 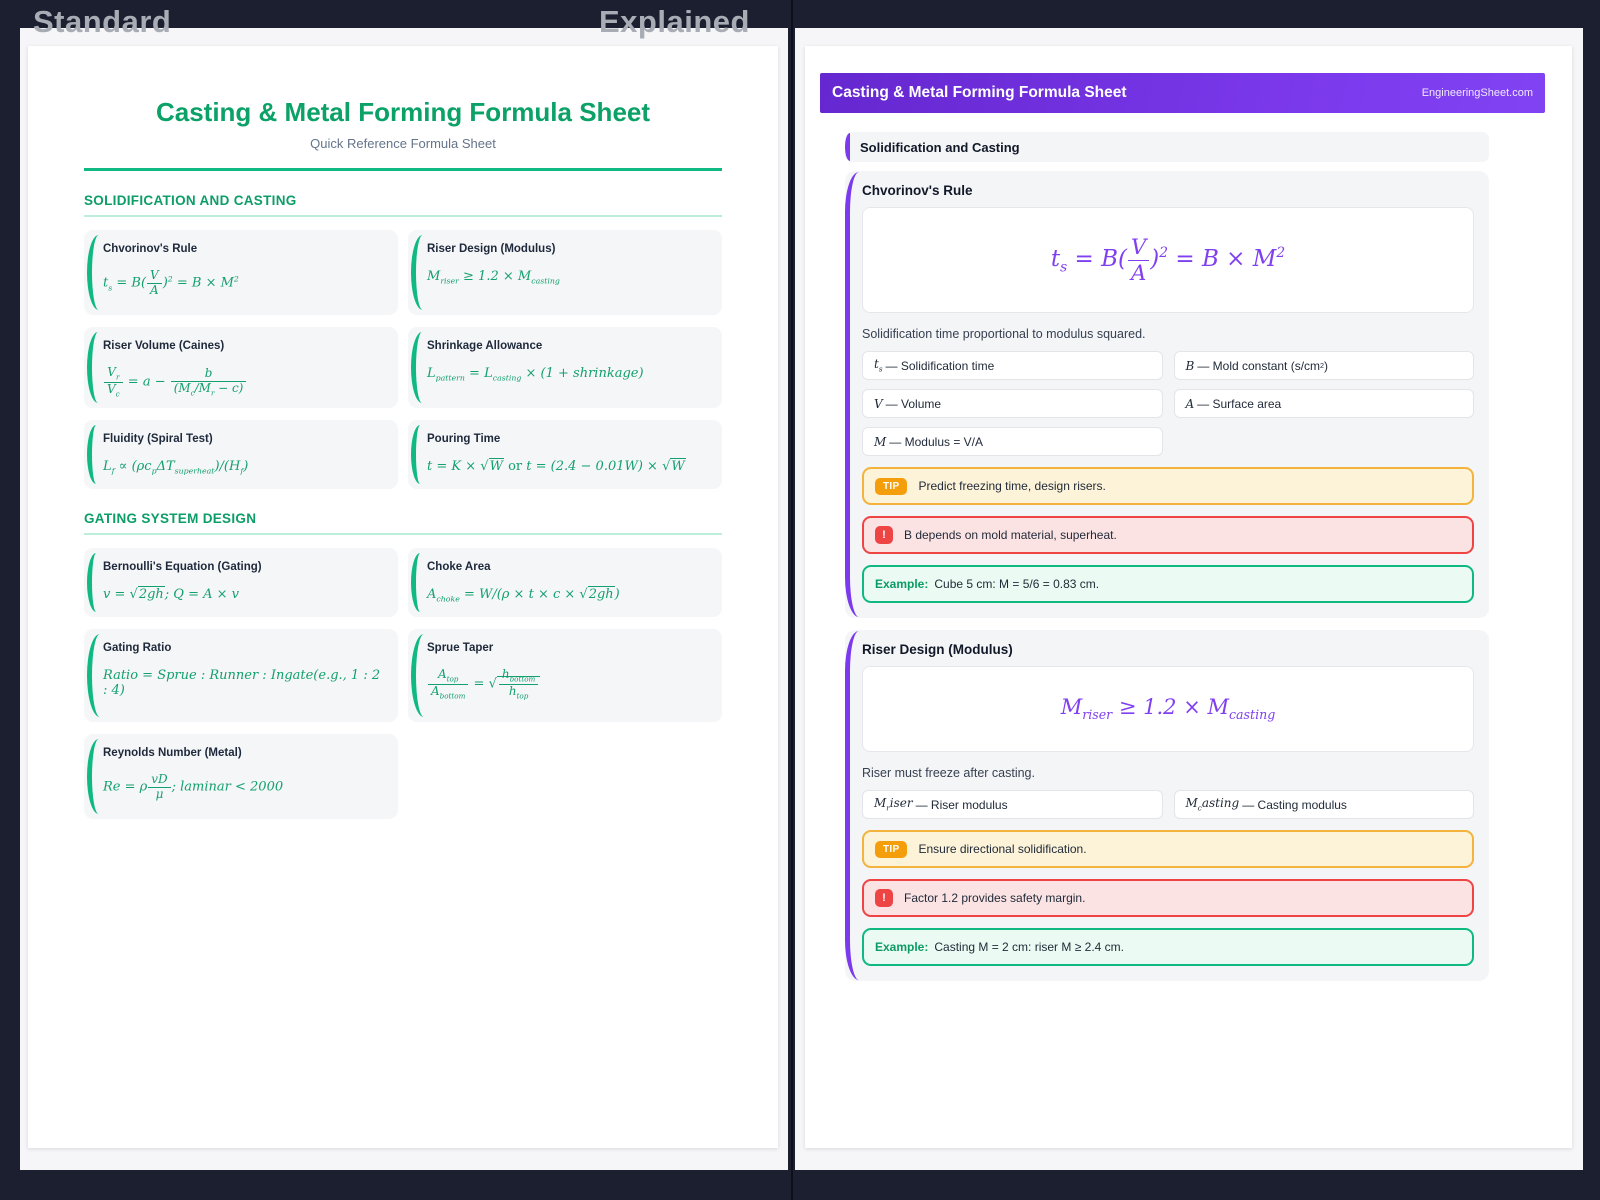 What do you see at coordinates (1167, 147) in the screenshot?
I see `section-header: Solidification and Casting` at bounding box center [1167, 147].